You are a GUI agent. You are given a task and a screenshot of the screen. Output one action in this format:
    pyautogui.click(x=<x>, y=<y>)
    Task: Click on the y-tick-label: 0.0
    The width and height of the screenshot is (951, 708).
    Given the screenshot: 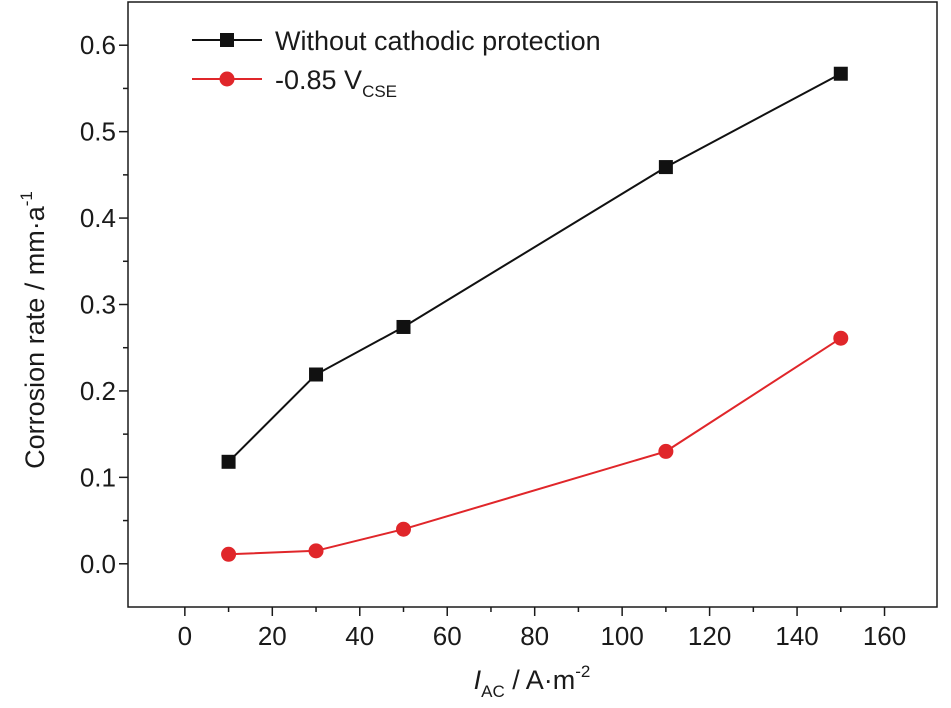 What is the action you would take?
    pyautogui.click(x=98, y=564)
    